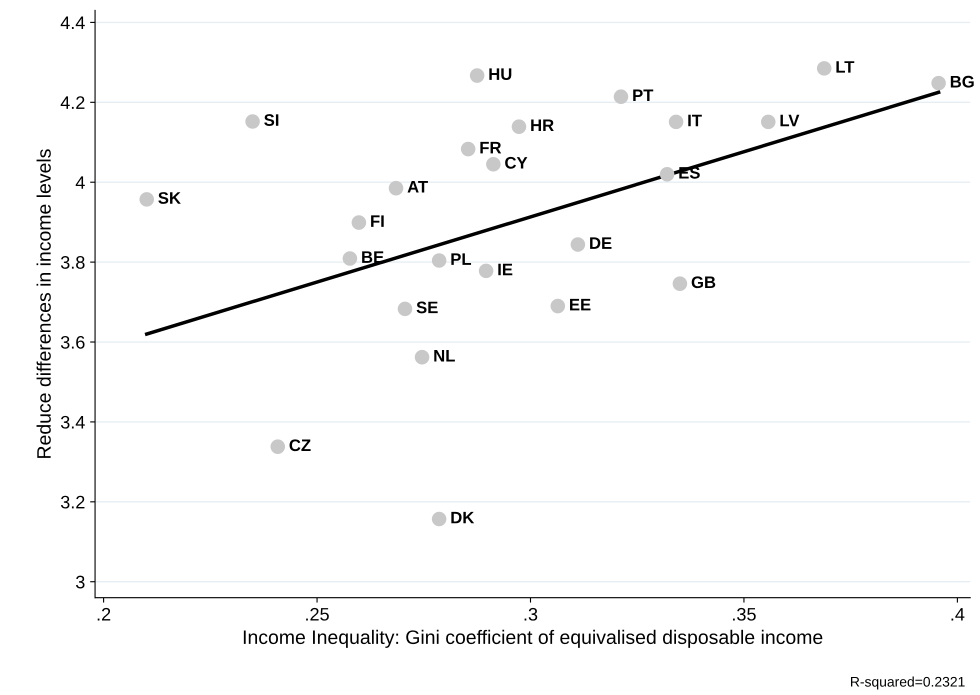 This screenshot has width=980, height=695. What do you see at coordinates (908, 683) in the screenshot?
I see `text: R-squared=0.2321` at bounding box center [908, 683].